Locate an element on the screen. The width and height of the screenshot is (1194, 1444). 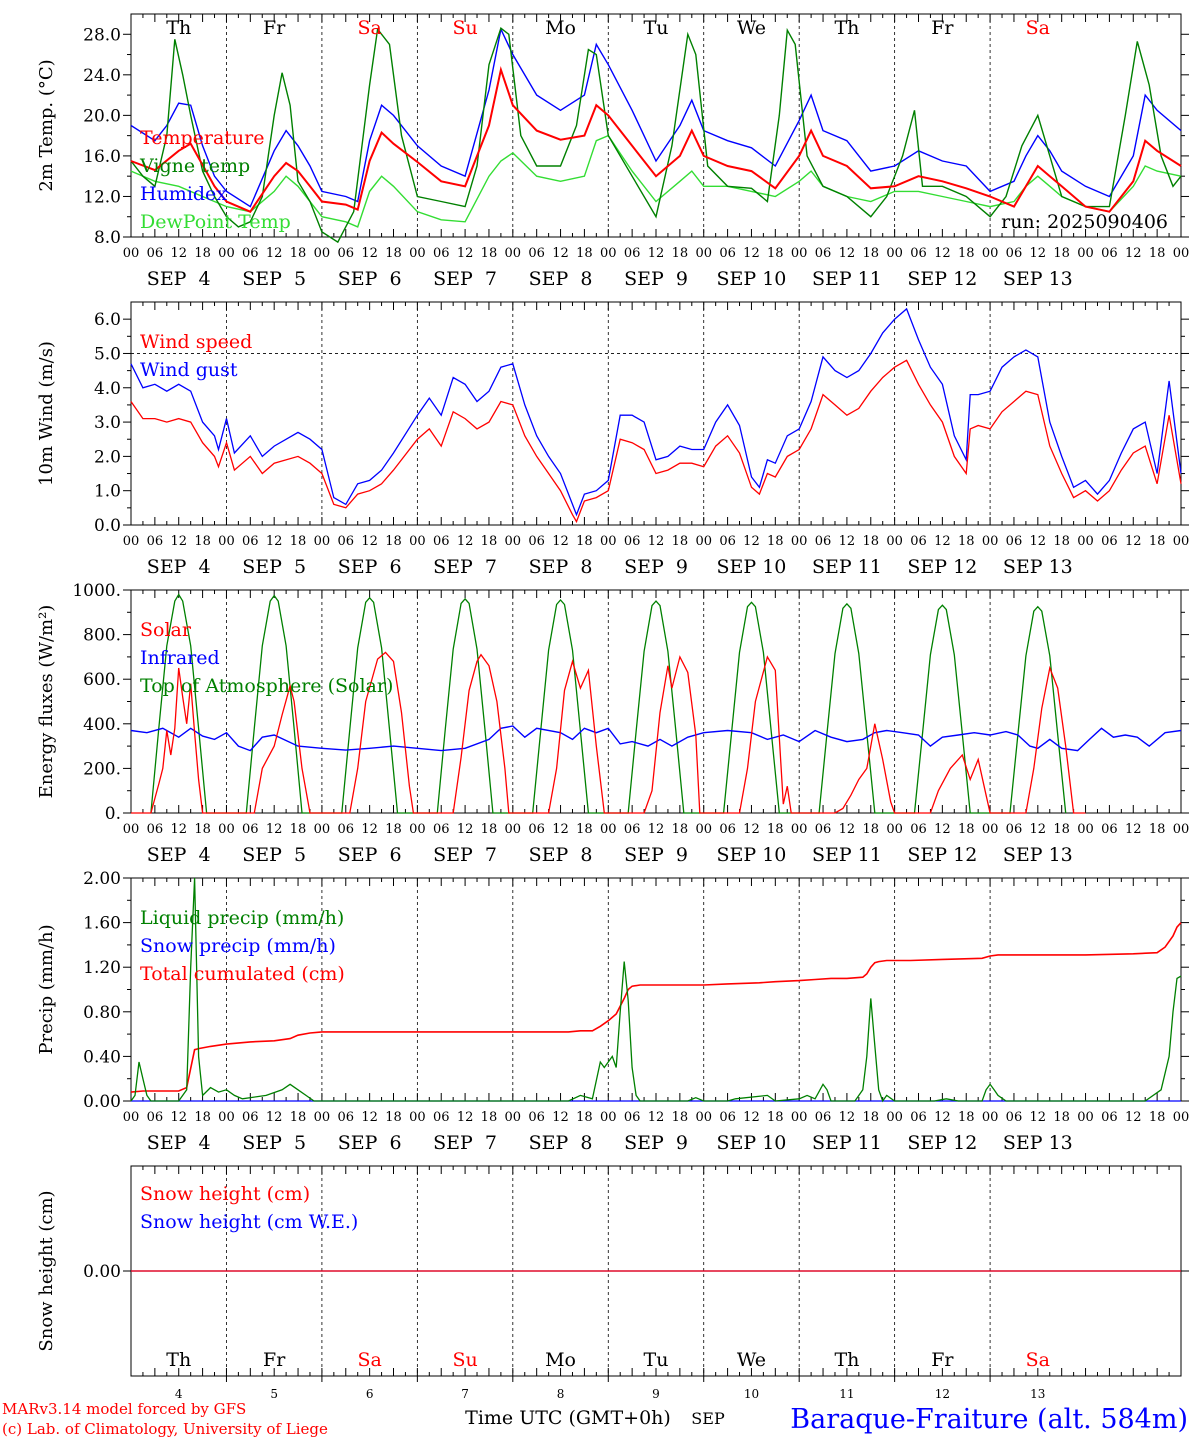
y-tick-label: 400. is located at coordinates (102, 725).